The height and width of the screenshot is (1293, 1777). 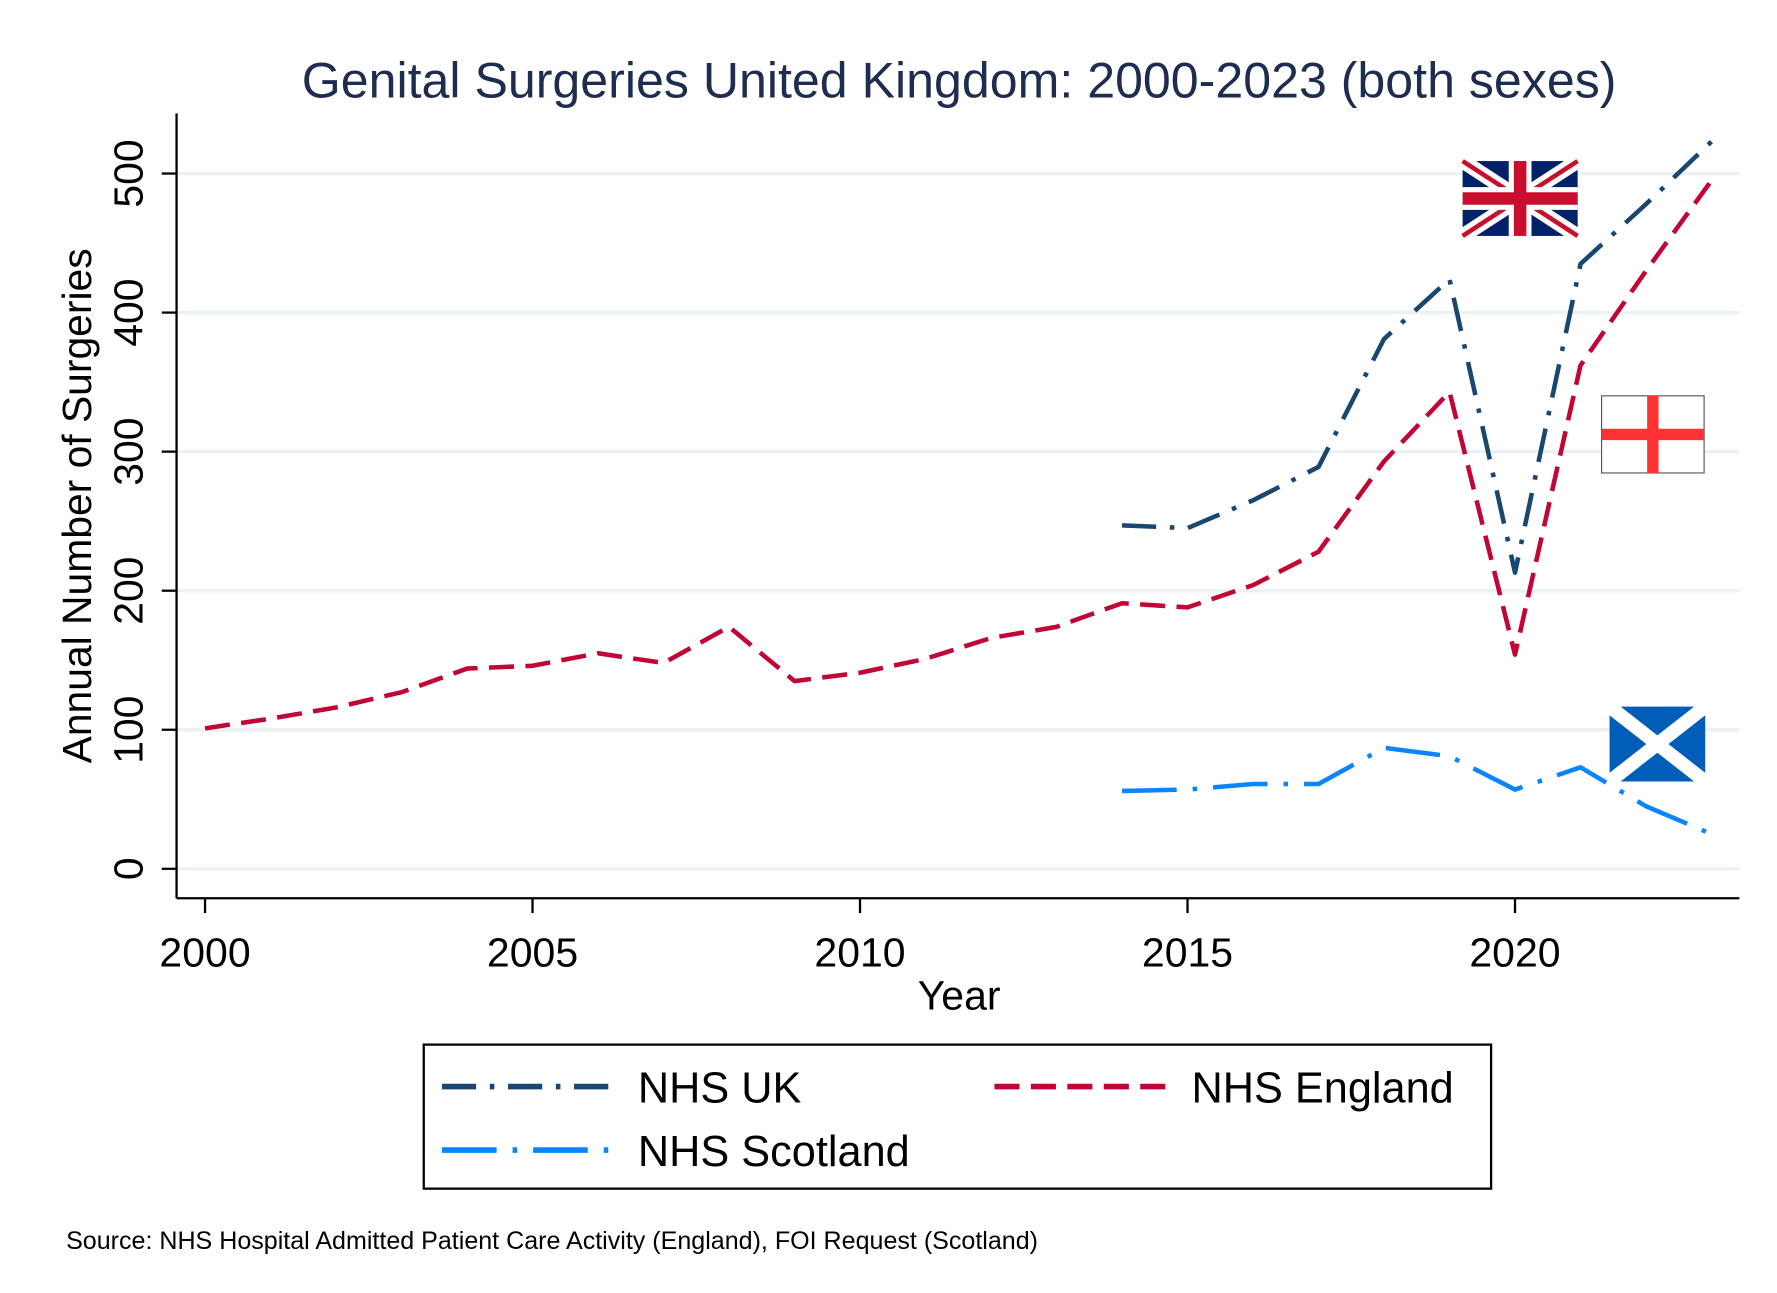 What do you see at coordinates (1657, 744) in the screenshot?
I see `scotland-flag-icon` at bounding box center [1657, 744].